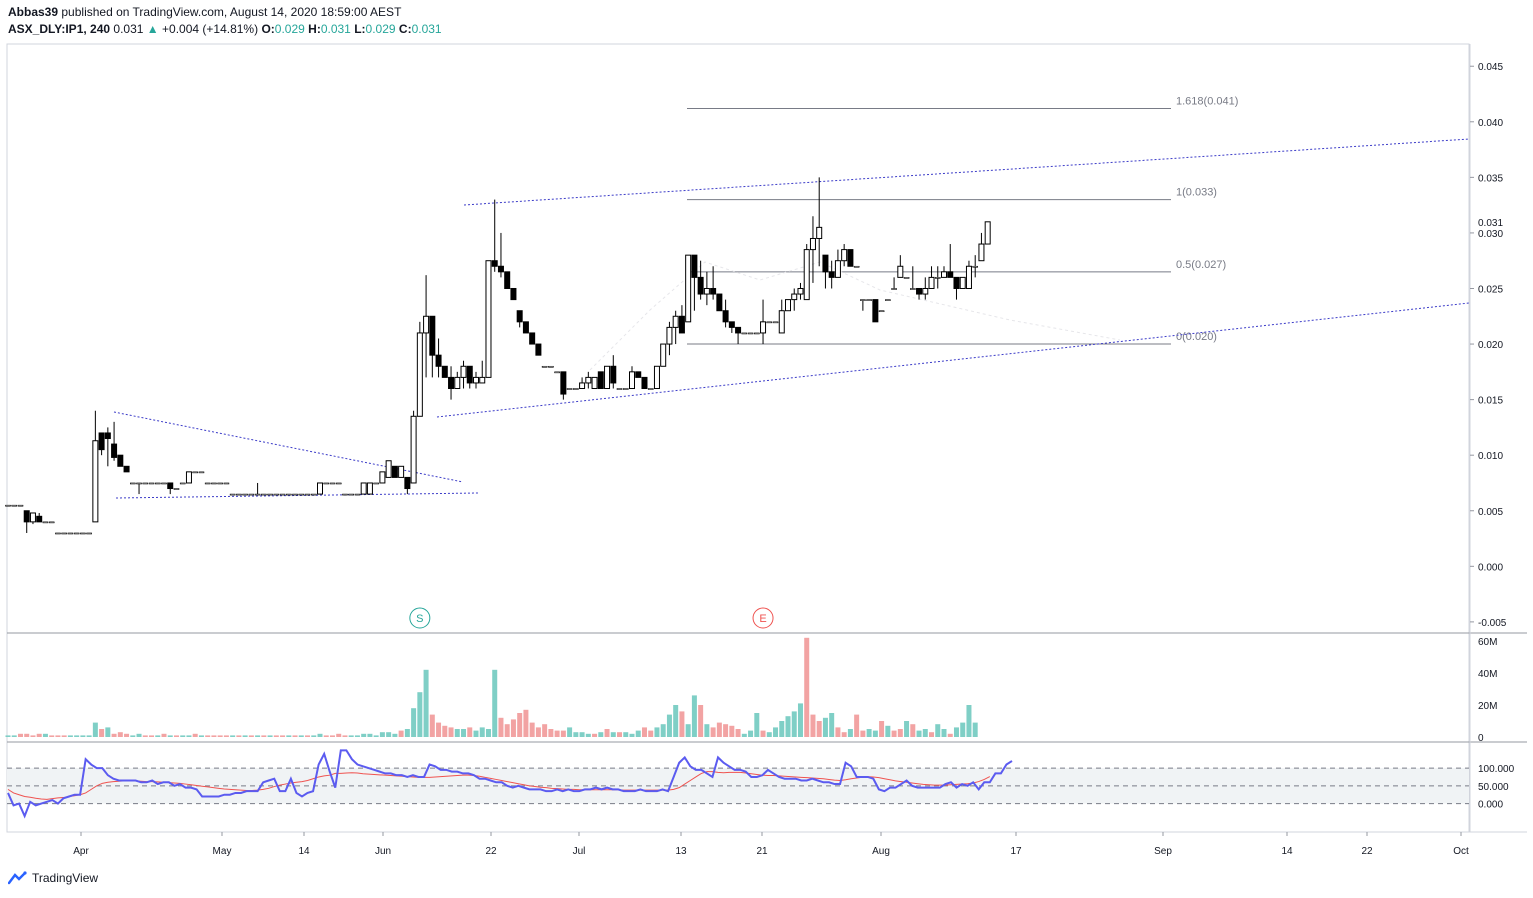 Image resolution: width=1533 pixels, height=898 pixels. What do you see at coordinates (1287, 851) in the screenshot?
I see `time-tick-label: 14` at bounding box center [1287, 851].